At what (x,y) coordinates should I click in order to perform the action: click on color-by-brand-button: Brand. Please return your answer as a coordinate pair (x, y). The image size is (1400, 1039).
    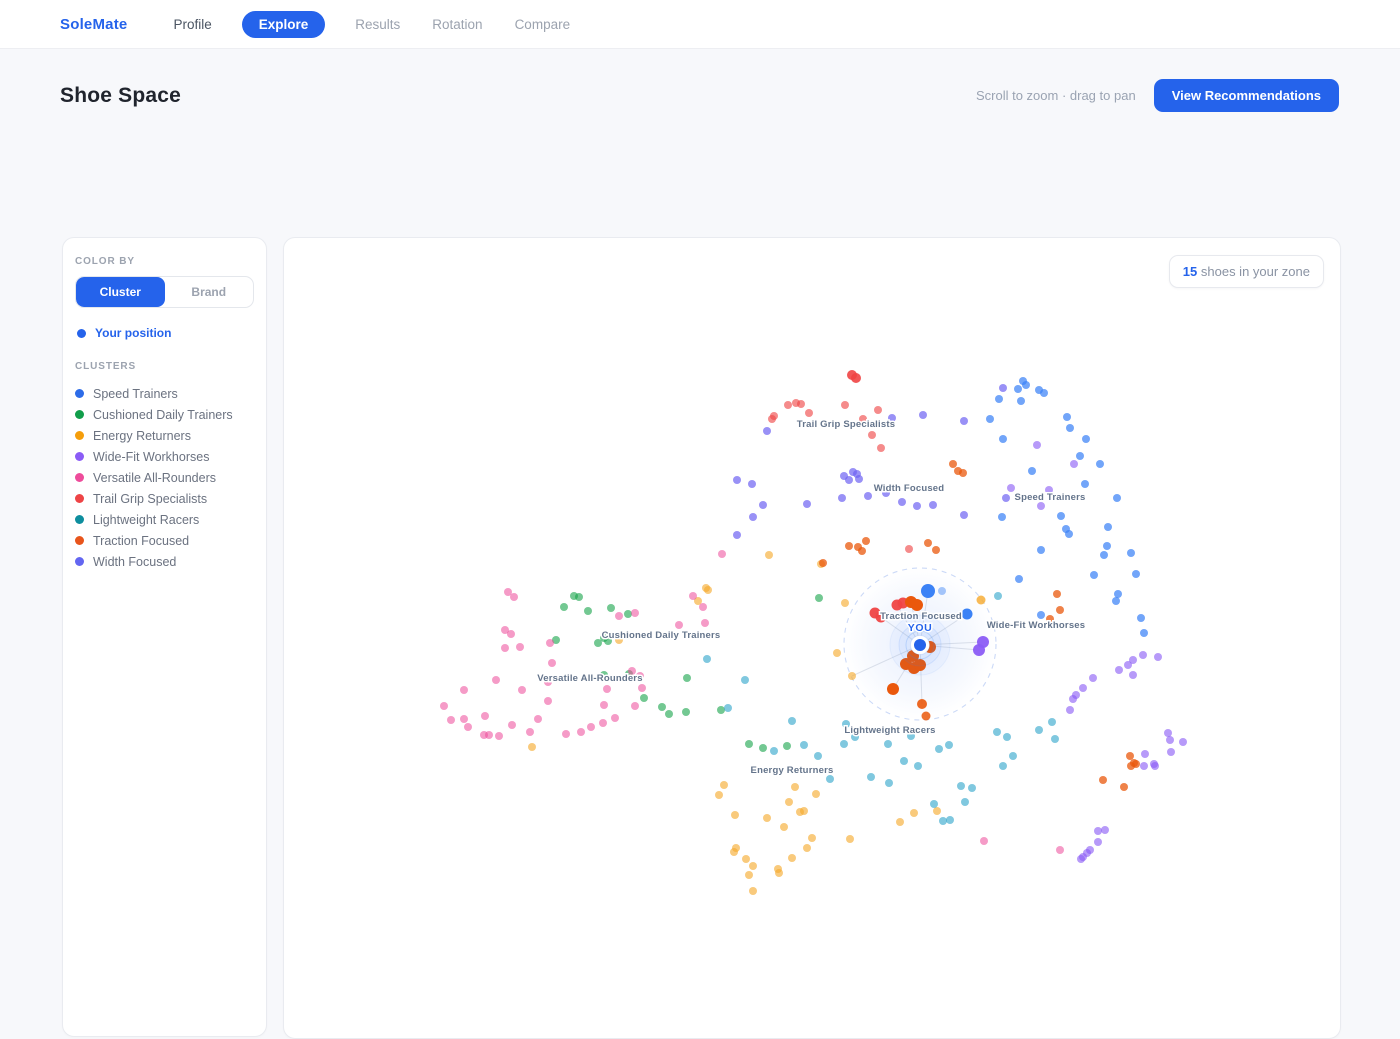
    Looking at the image, I should click on (209, 292).